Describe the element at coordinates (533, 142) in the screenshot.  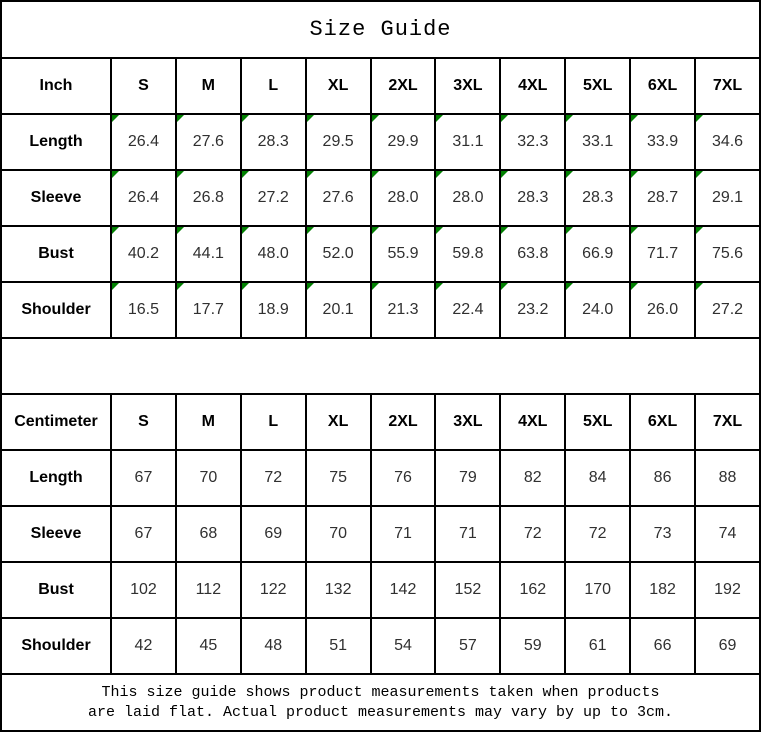
I see `measurement-value-cell: 32.3` at that location.